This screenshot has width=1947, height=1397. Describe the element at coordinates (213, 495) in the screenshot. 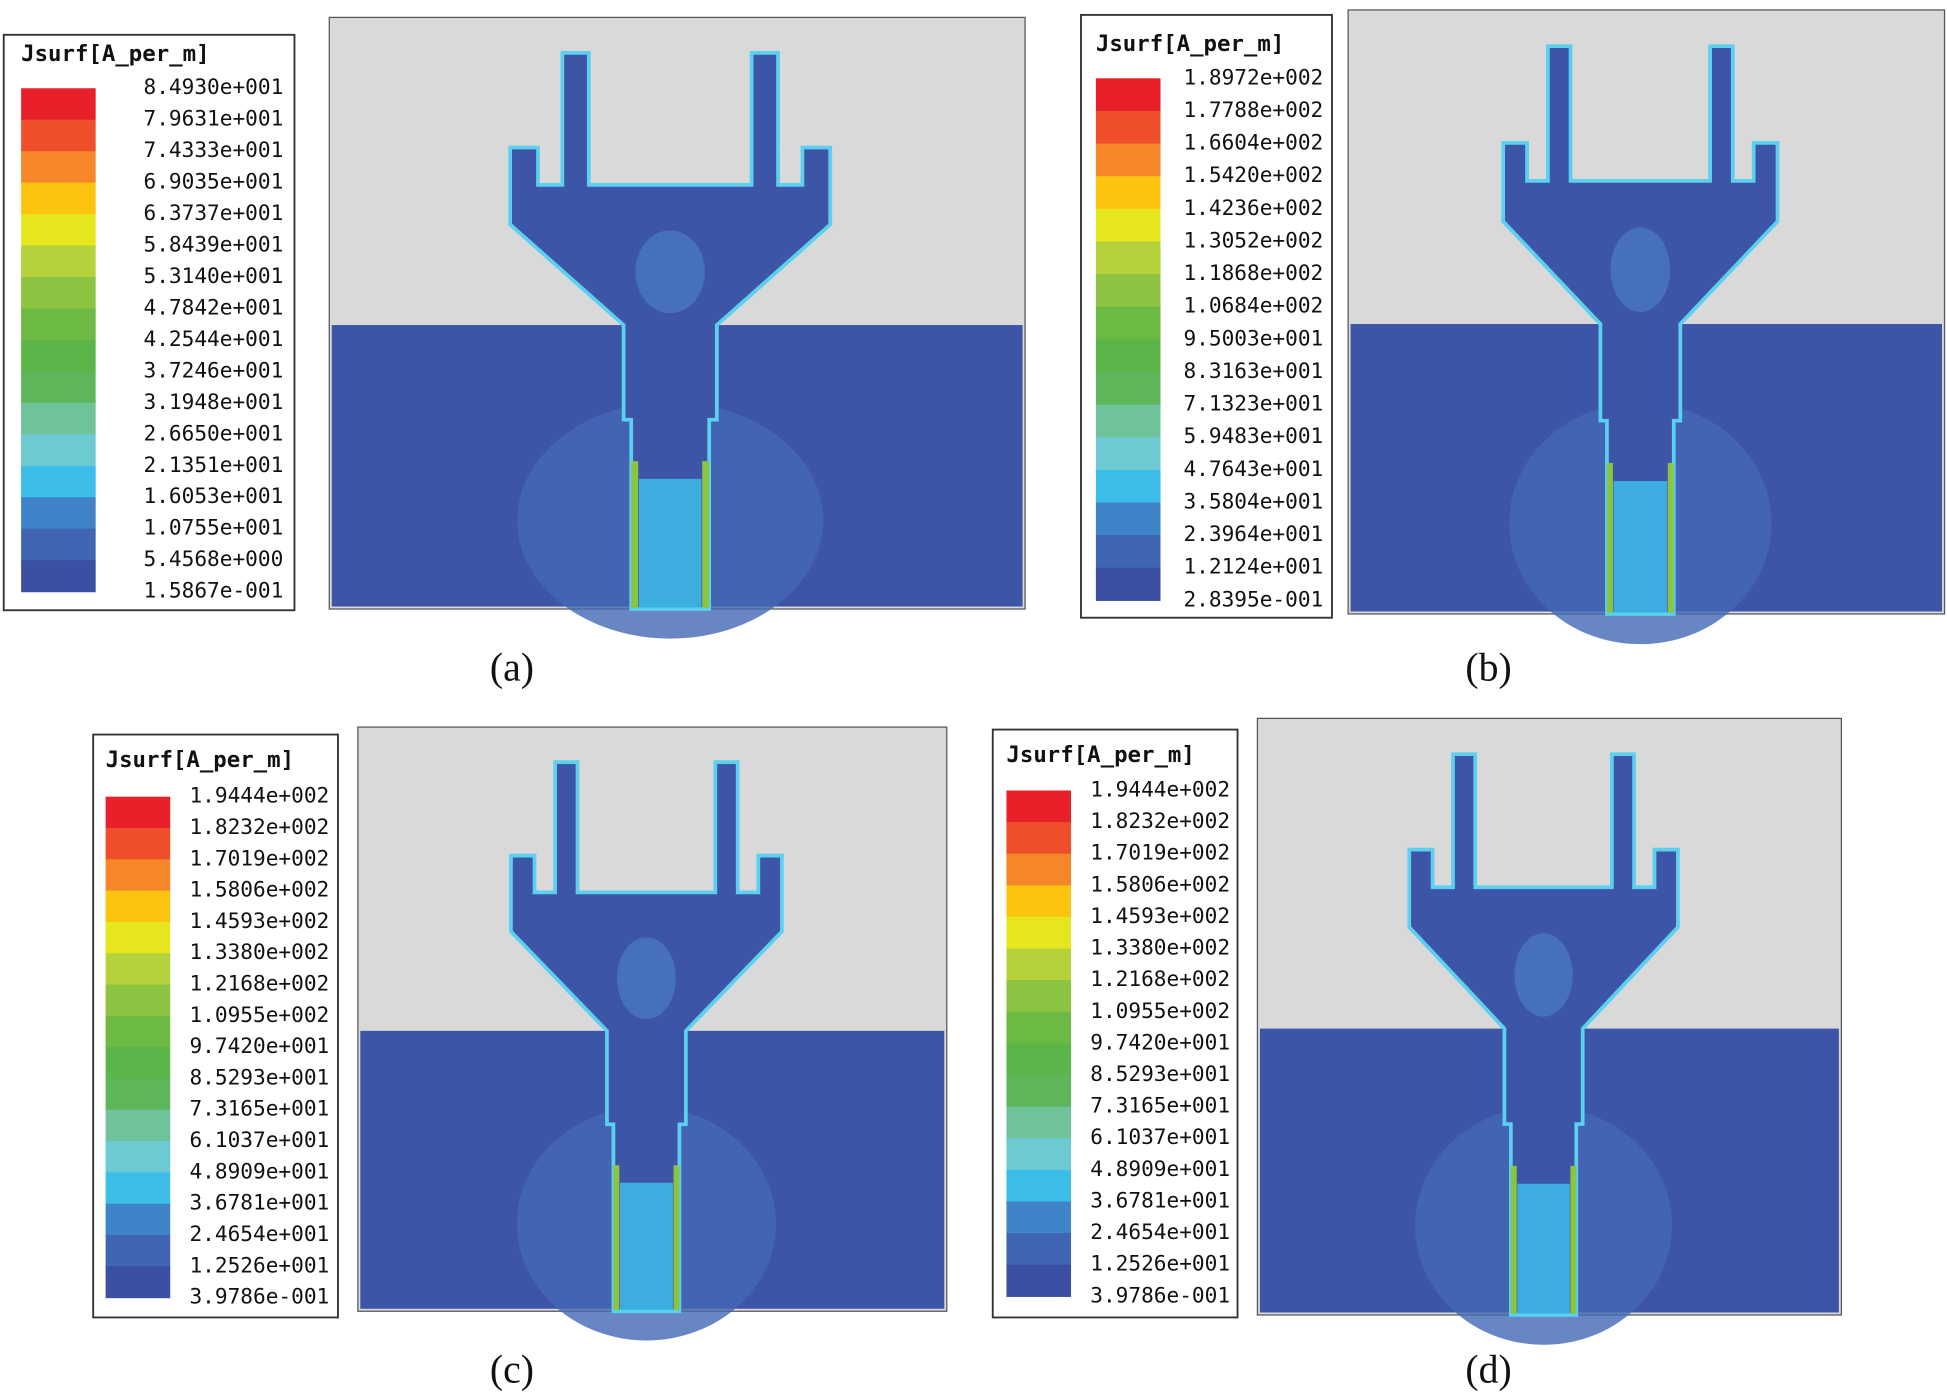

I see `legend-label: 1.6053e+001` at that location.